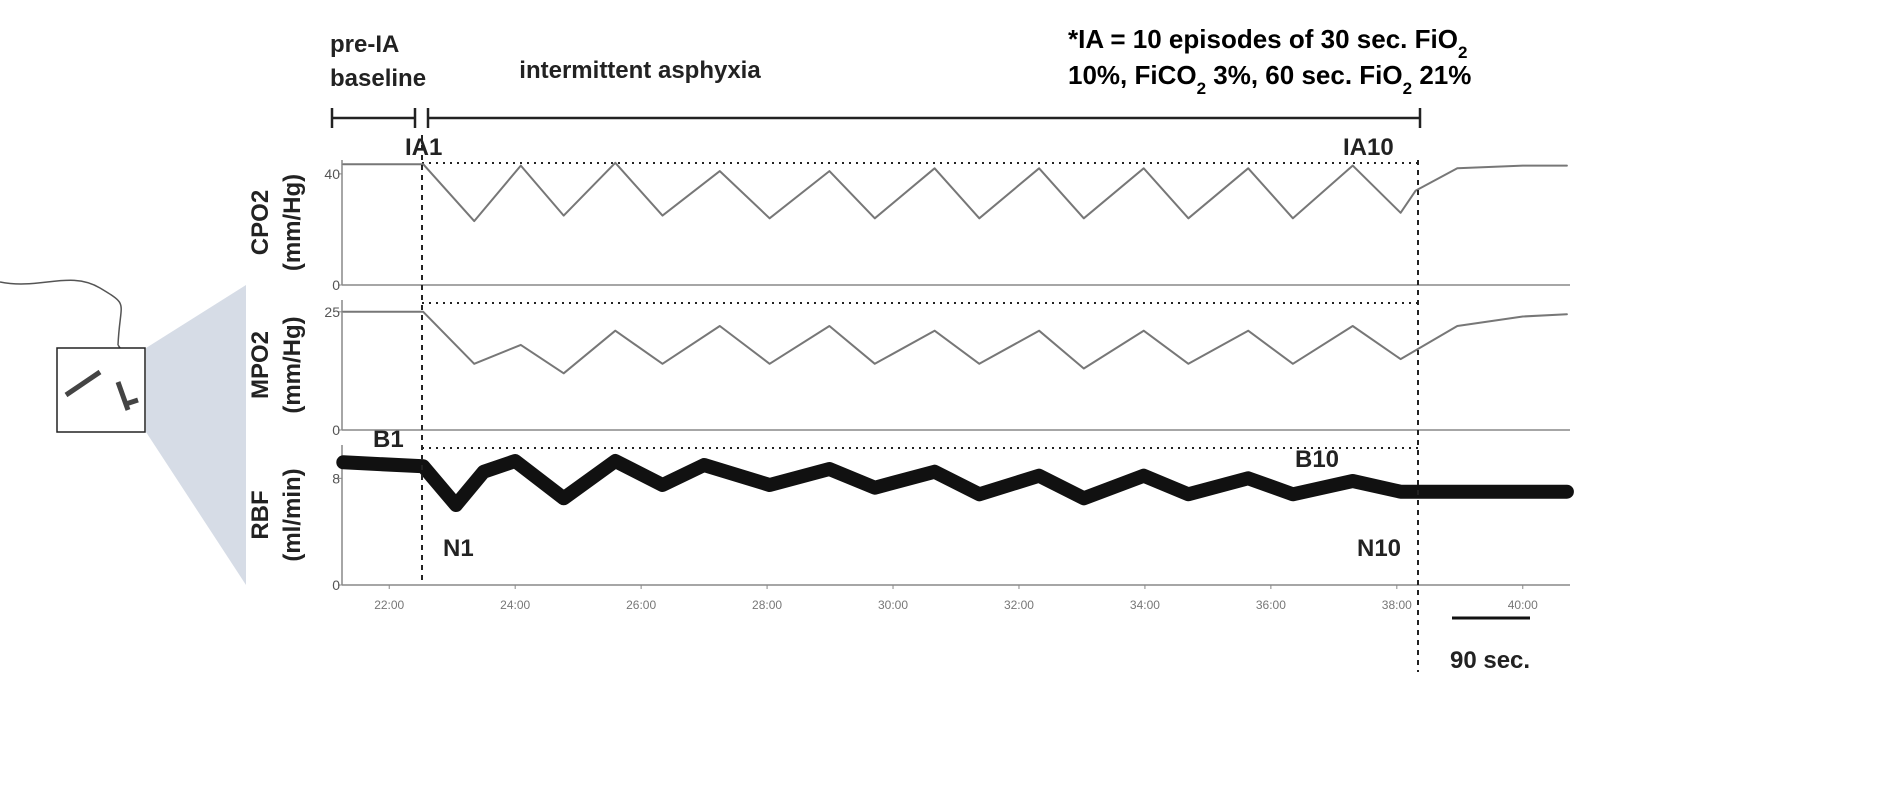  What do you see at coordinates (1019, 605) in the screenshot?
I see `x-tick-label: 32:00` at bounding box center [1019, 605].